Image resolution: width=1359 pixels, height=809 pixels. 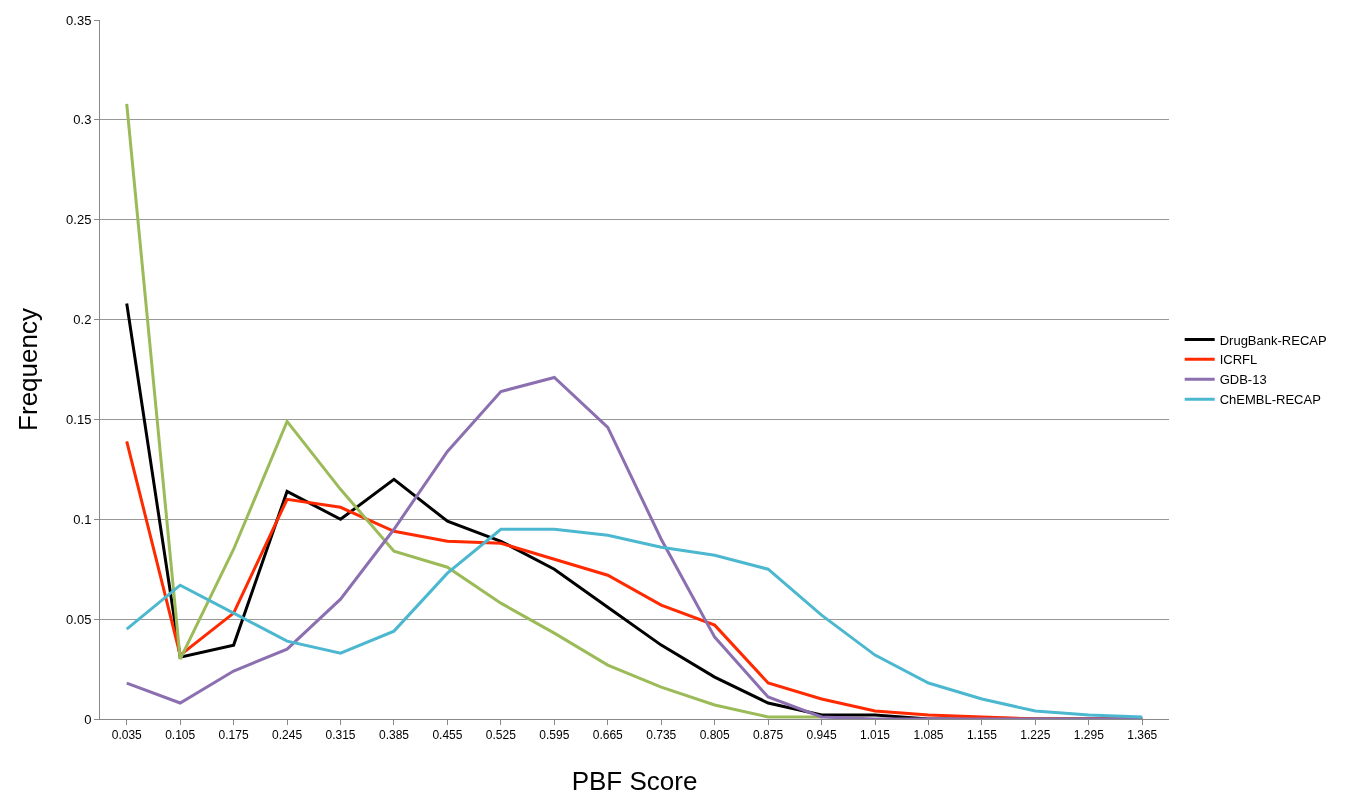 What do you see at coordinates (233, 735) in the screenshot?
I see `x-tick-label: 0.175` at bounding box center [233, 735].